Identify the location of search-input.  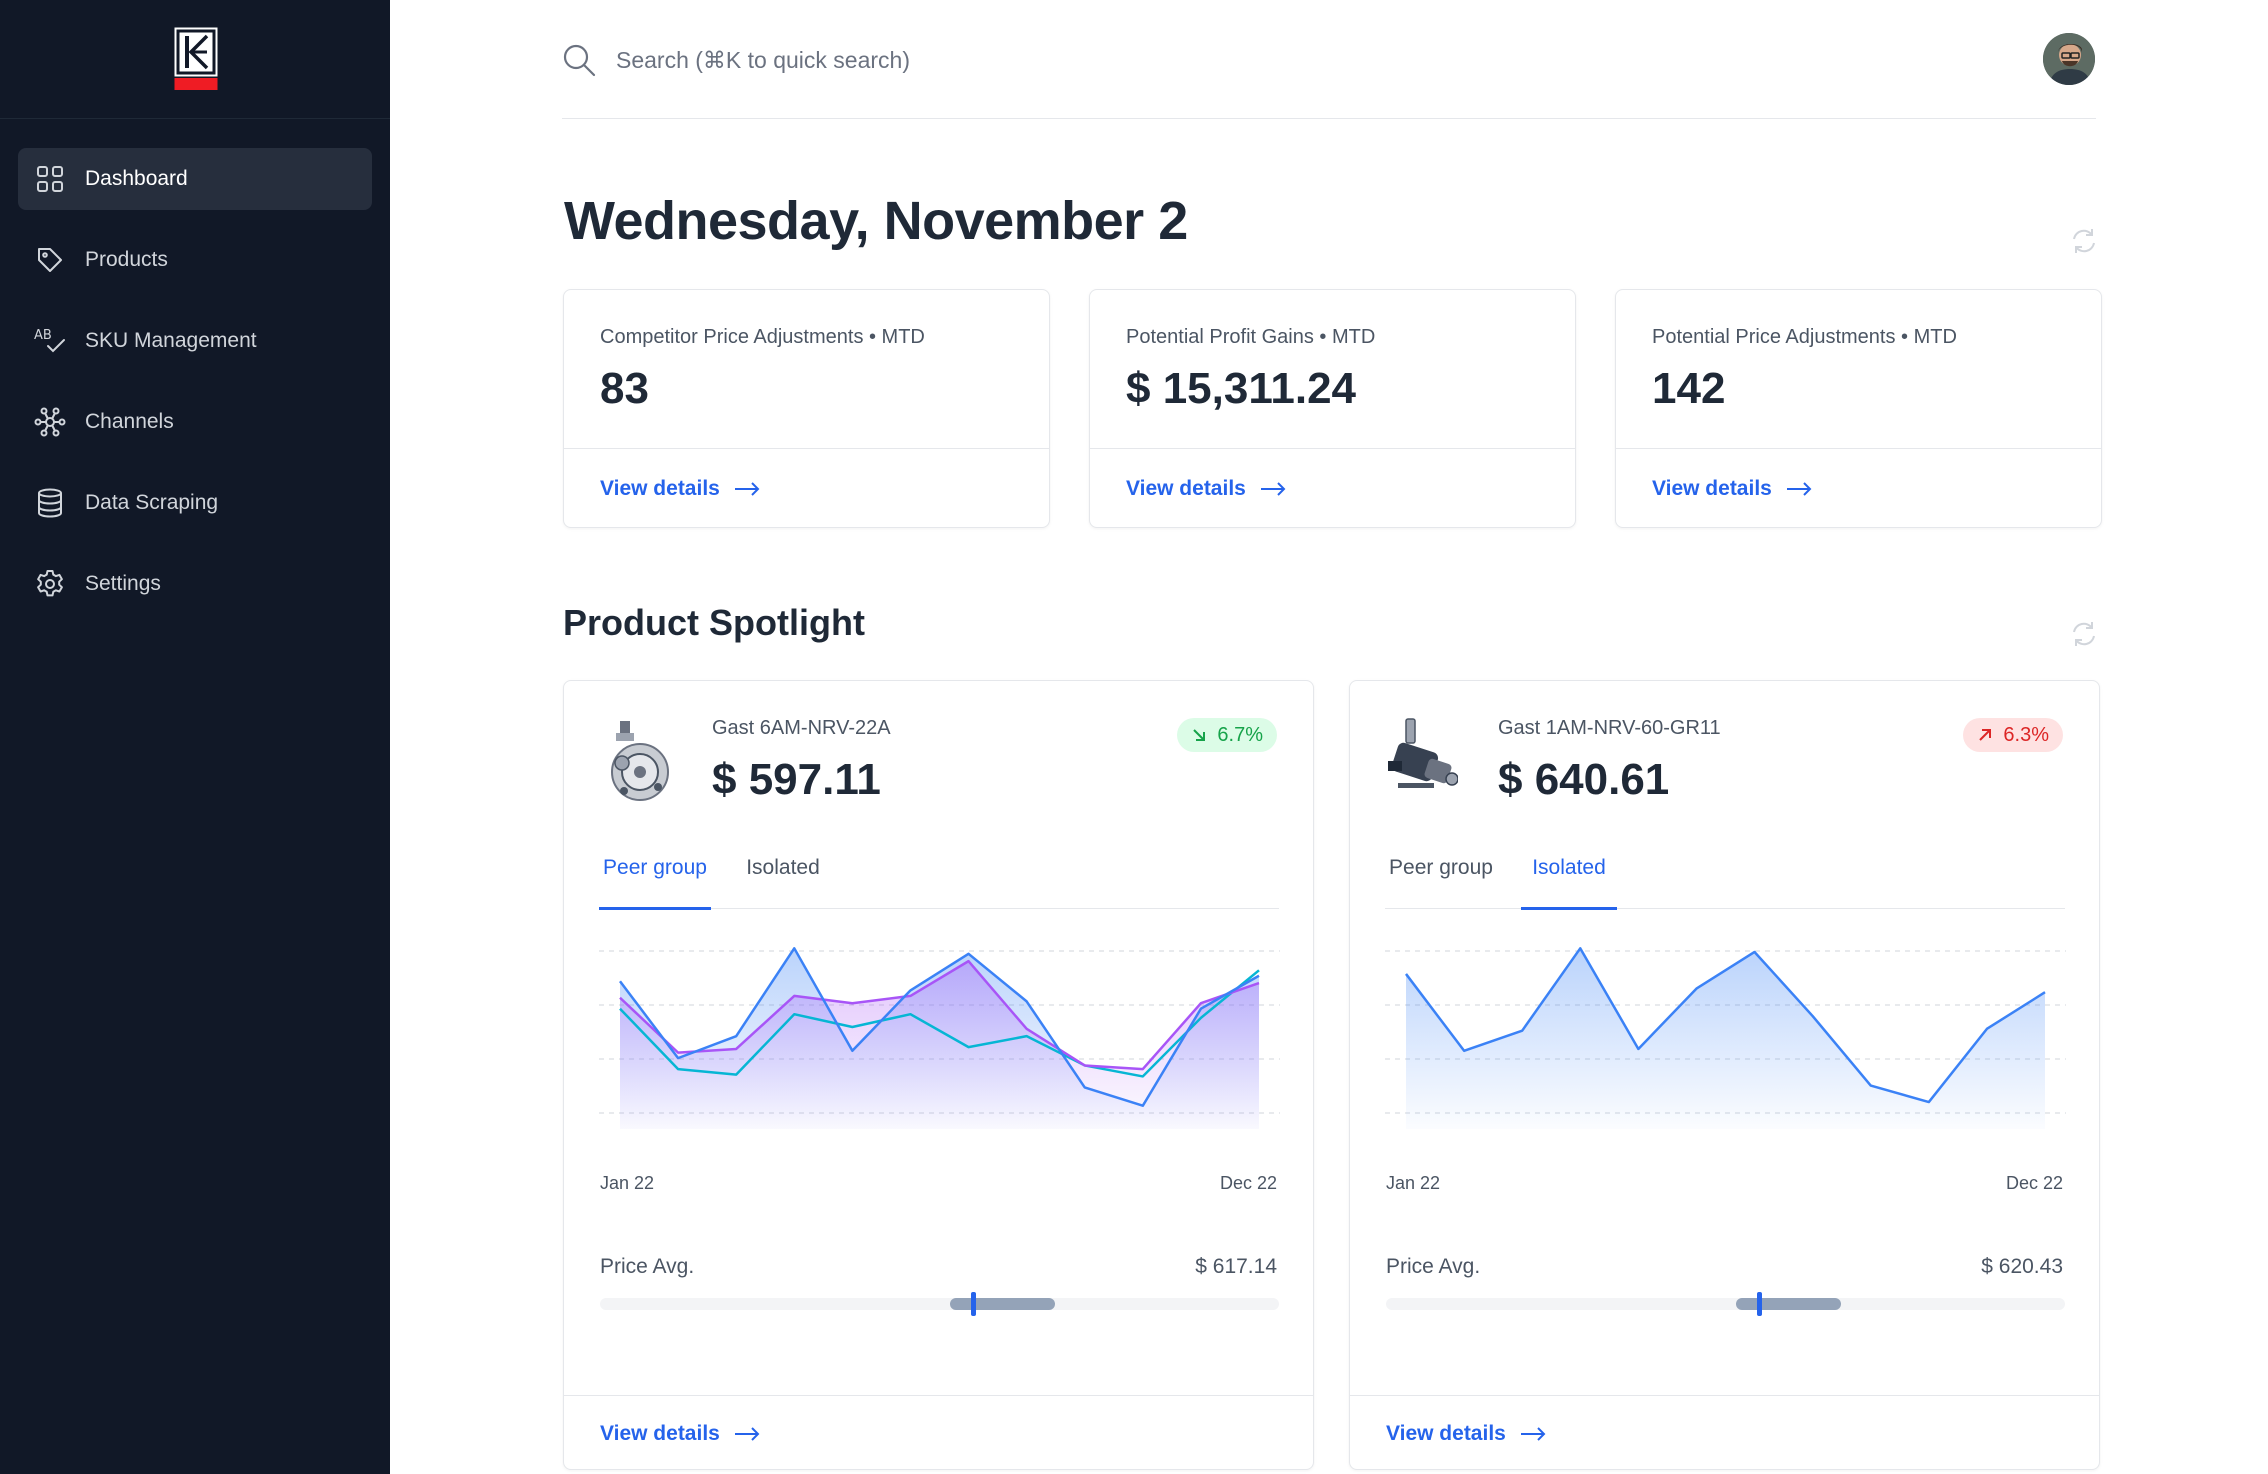
(1016, 60).